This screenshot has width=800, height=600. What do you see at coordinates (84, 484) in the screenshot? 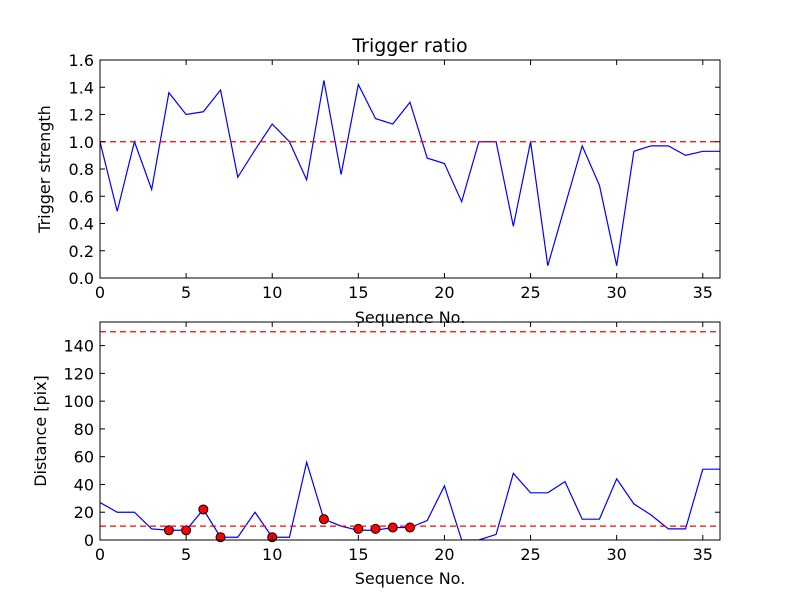
I see `y-tick-label: 40` at bounding box center [84, 484].